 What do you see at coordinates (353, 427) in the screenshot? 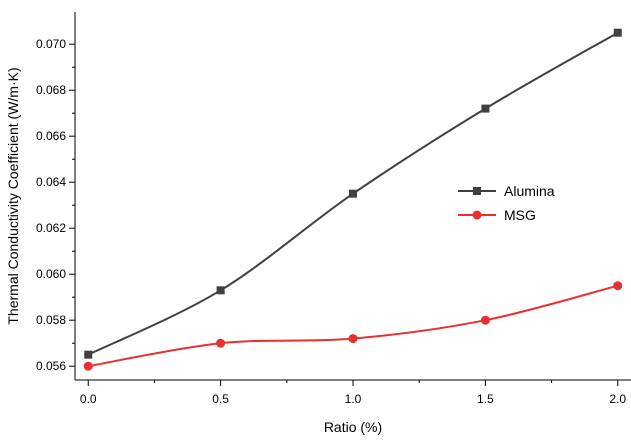
I see `x-axis-label: Ratio (%)` at bounding box center [353, 427].